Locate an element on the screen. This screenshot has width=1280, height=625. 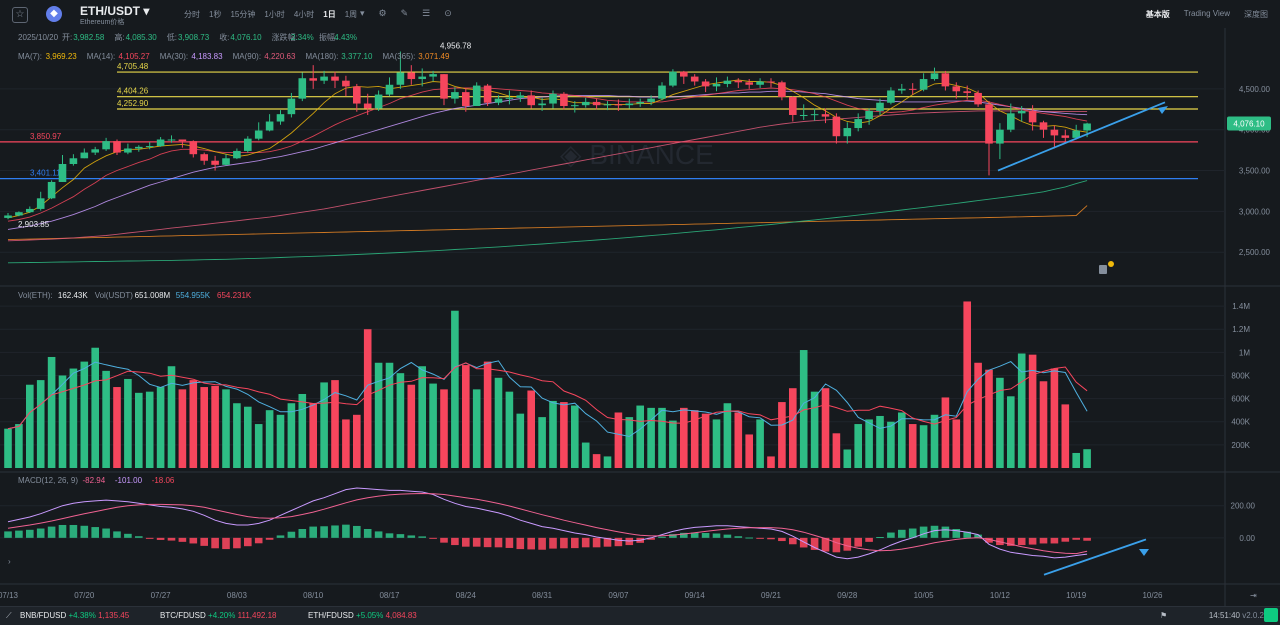
macd-trend-arrow is located at coordinates (1095, 557).